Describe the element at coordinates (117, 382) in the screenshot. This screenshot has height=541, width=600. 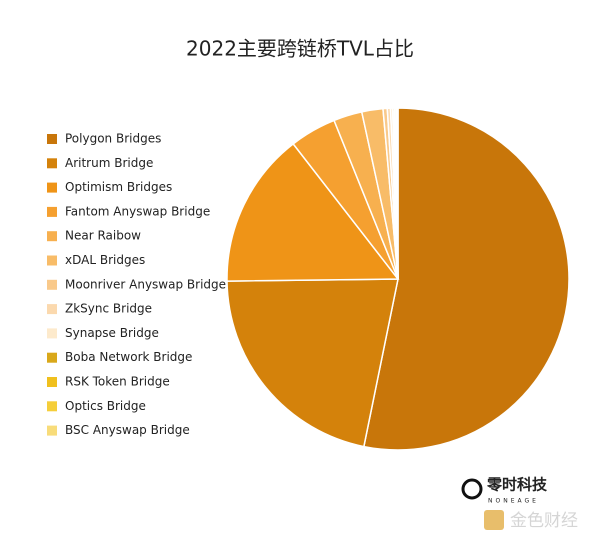
I see `legend-label: RSK Token Bridge` at that location.